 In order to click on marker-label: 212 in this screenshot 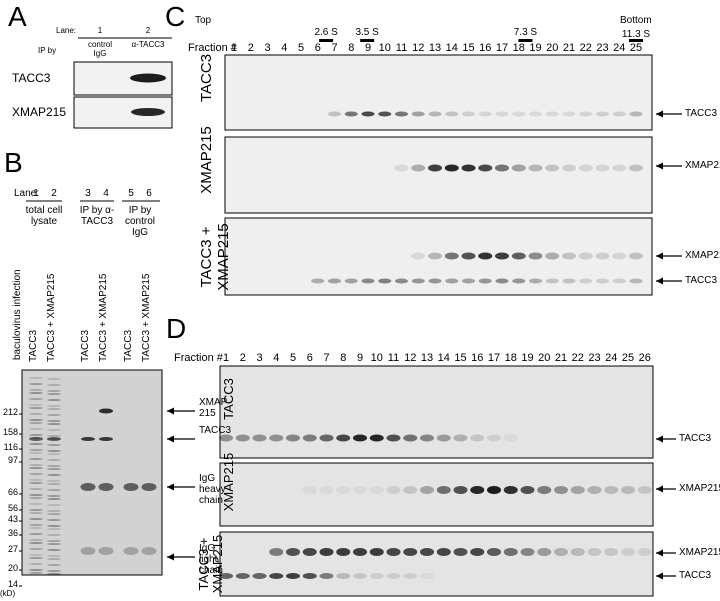, I will do `click(10, 412)`.